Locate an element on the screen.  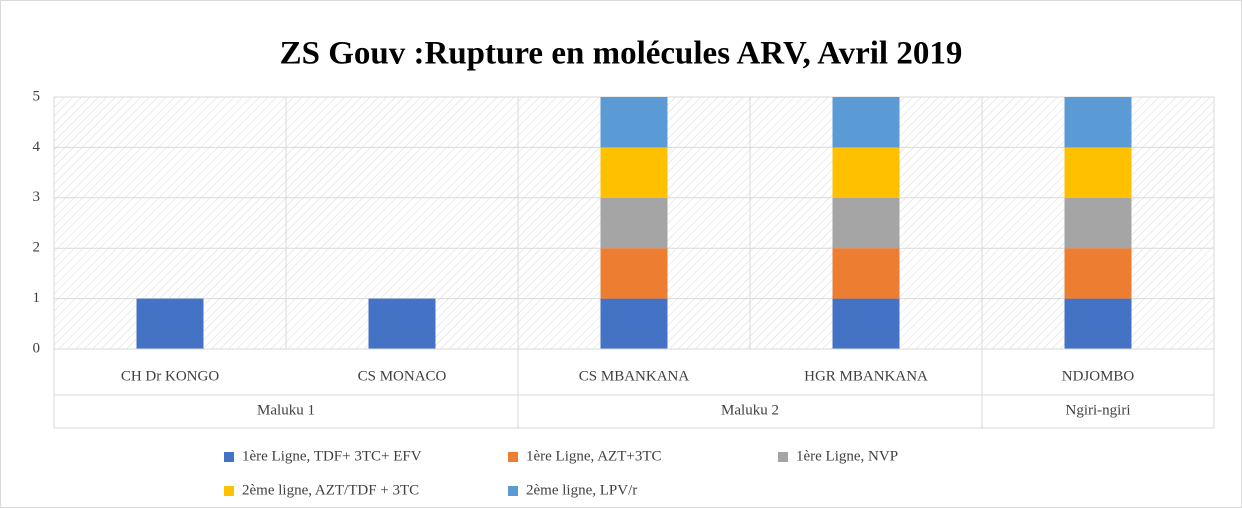
y-tick-label: 1 is located at coordinates (37, 298).